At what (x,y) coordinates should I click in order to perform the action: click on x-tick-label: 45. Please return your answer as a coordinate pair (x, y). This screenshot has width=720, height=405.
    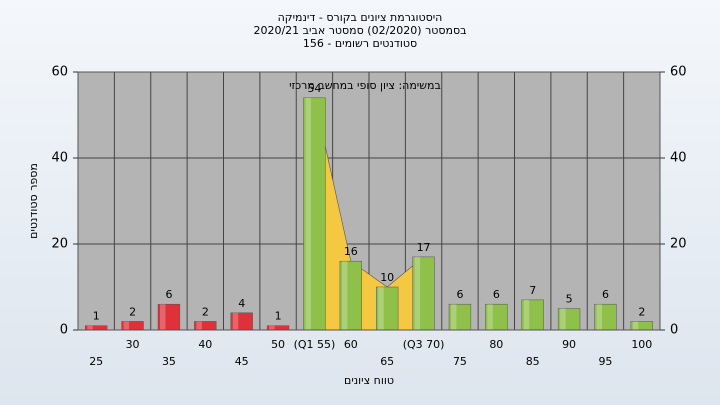
    Looking at the image, I should click on (242, 361).